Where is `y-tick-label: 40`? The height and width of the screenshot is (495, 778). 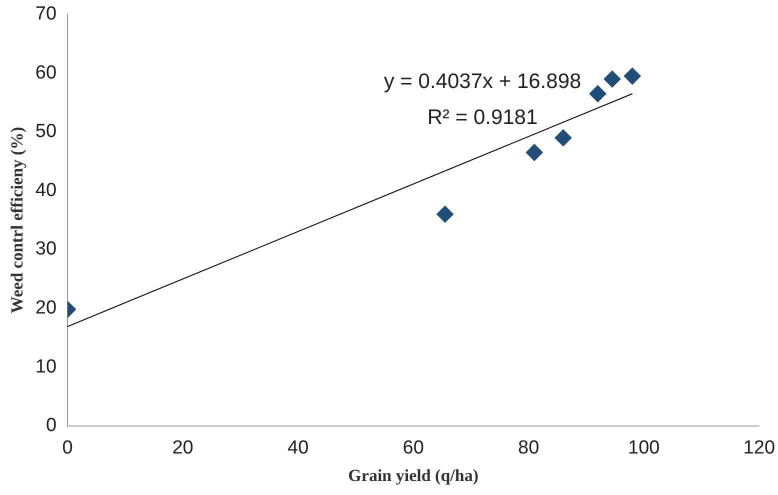 y-tick-label: 40 is located at coordinates (46, 190).